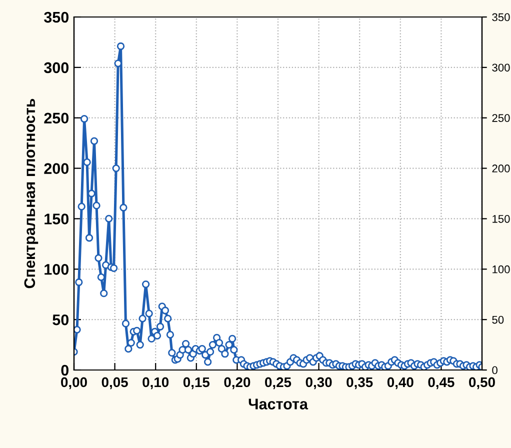 The image size is (511, 448). Describe the element at coordinates (196, 383) in the screenshot. I see `x-tick-label: 0,15` at that location.